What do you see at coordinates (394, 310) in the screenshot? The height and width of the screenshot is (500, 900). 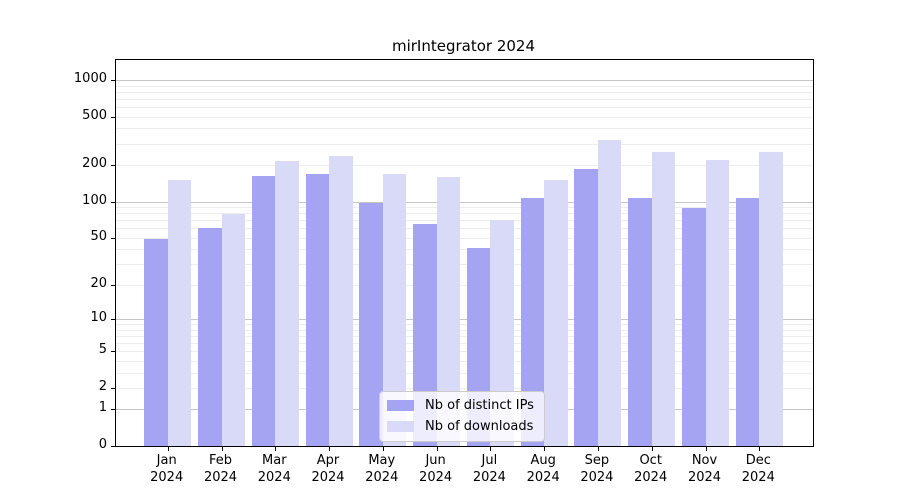 I see `bar-downloads-may` at bounding box center [394, 310].